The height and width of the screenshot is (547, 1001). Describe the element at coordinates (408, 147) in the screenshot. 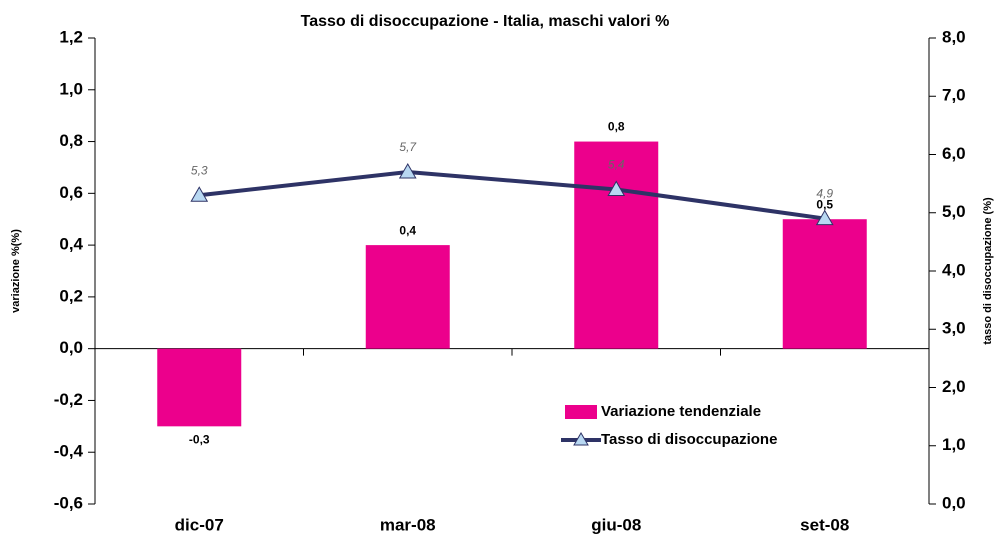

I see `line-value-label: 5,7` at that location.